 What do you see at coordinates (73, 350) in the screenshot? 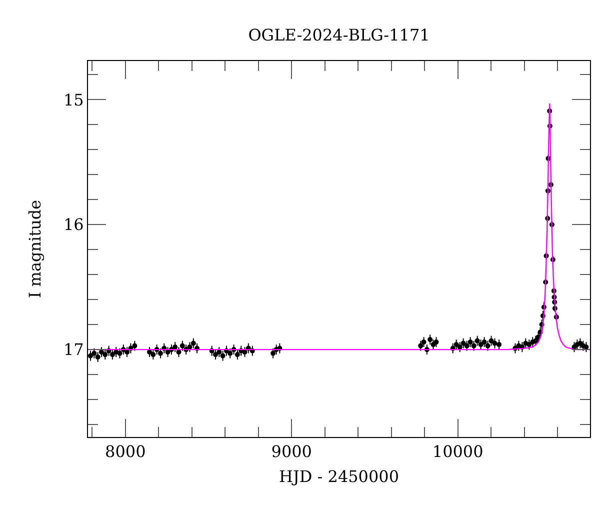
I see `y-tick-label: 17` at bounding box center [73, 350].